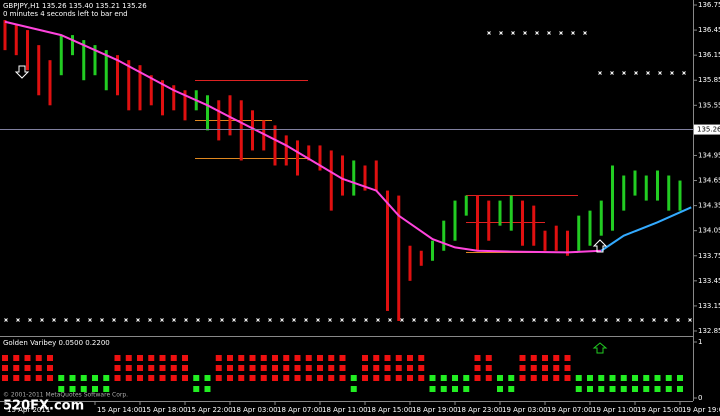 The width and height of the screenshot is (720, 416). I want to click on y-tick-label: 135.85, so click(709, 80).